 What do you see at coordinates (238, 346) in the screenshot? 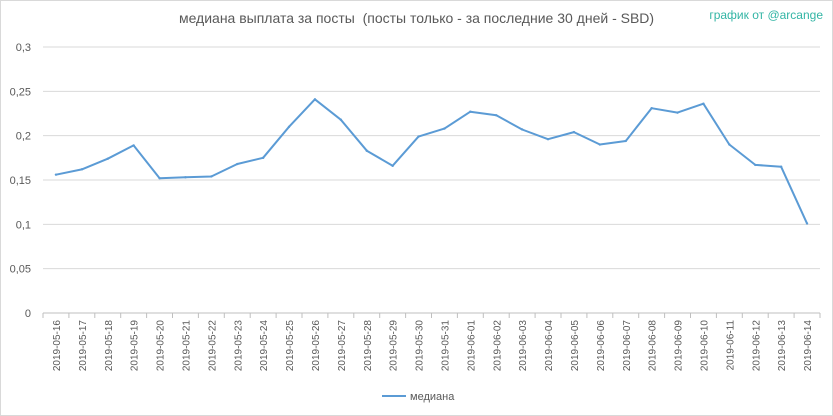
I see `x-tick-label: 2019-05-23` at bounding box center [238, 346].